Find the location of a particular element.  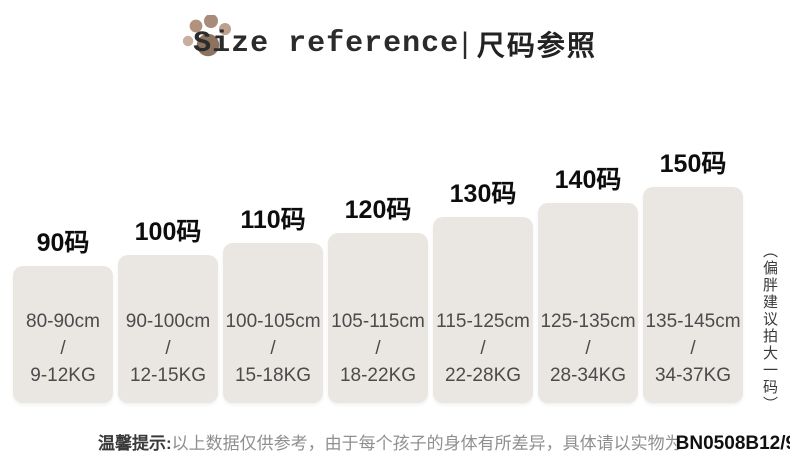

size-column: 140码 125-135cm/28-34KG is located at coordinates (588, 281).